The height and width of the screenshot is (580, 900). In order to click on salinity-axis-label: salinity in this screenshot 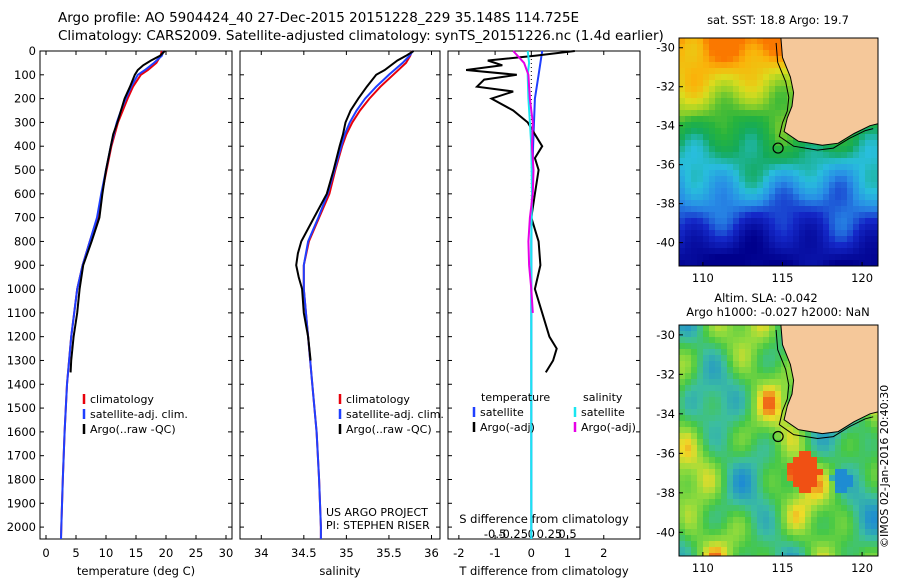, I will do `click(339, 571)`.